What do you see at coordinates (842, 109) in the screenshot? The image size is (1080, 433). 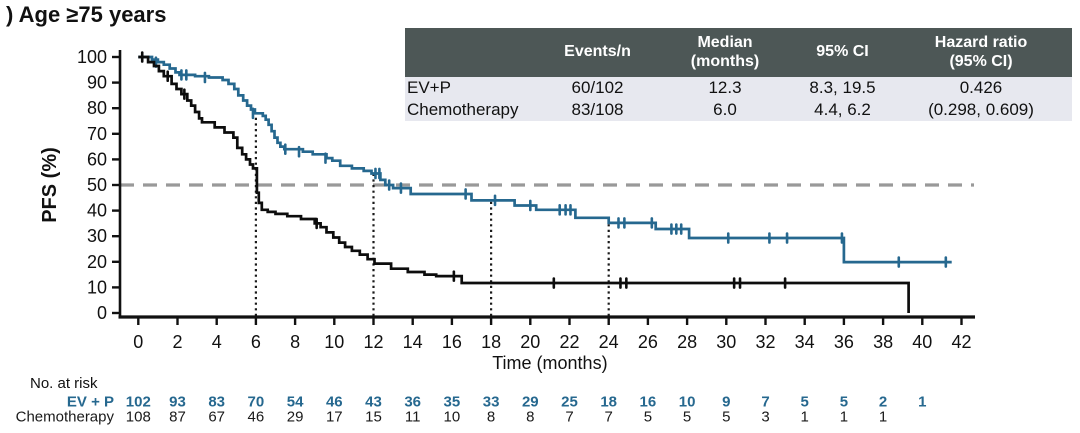 I see `chemo-95-ci: 4.4, 6.2` at bounding box center [842, 109].